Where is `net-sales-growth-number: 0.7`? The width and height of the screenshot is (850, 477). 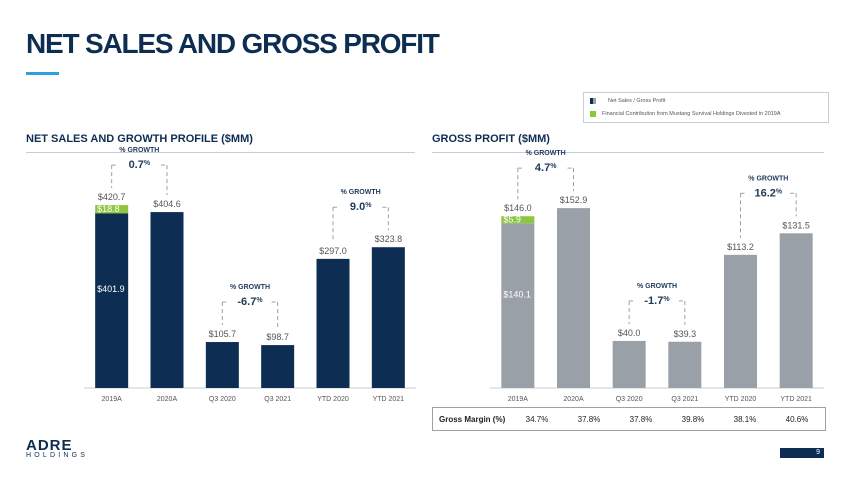
net-sales-growth-number: 0.7 is located at coordinates (136, 165).